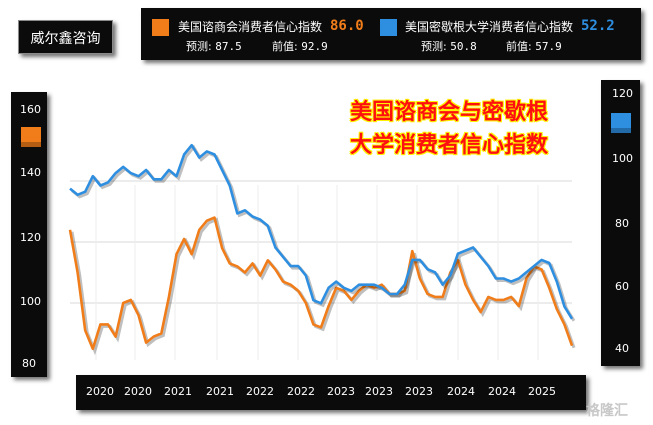  I want to click on left-tick: 100, so click(30, 301).